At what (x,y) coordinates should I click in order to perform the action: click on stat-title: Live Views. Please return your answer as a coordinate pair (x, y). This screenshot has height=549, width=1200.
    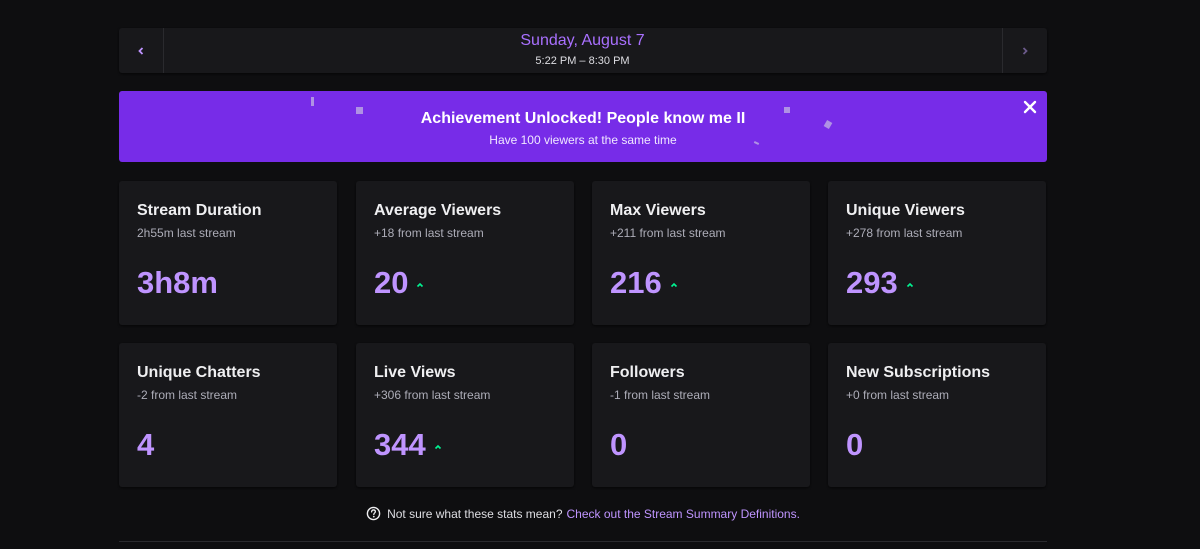
    Looking at the image, I should click on (415, 372).